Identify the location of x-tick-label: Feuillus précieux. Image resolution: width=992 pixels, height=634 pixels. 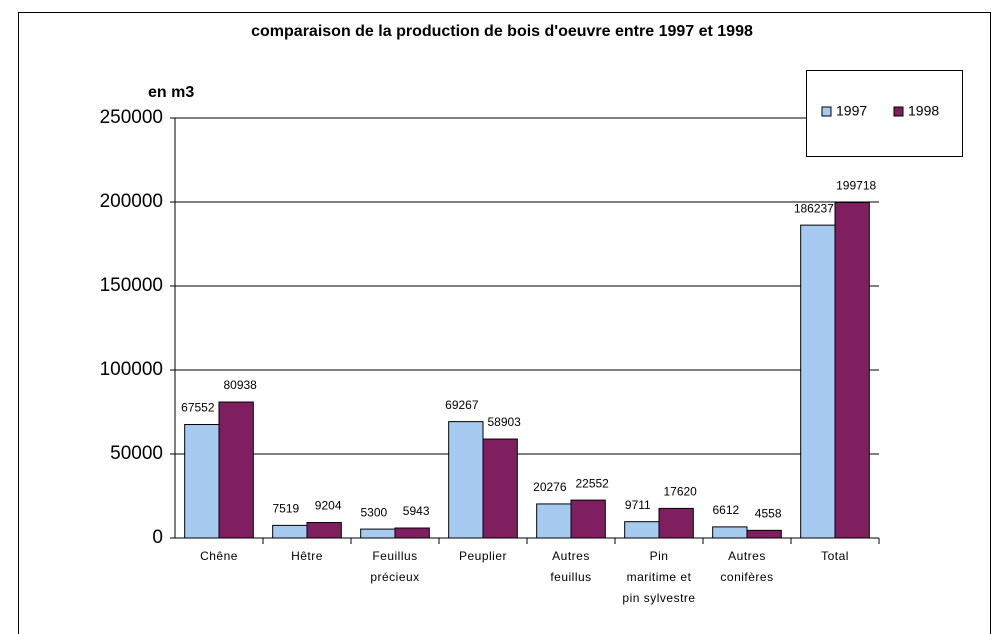
(395, 566).